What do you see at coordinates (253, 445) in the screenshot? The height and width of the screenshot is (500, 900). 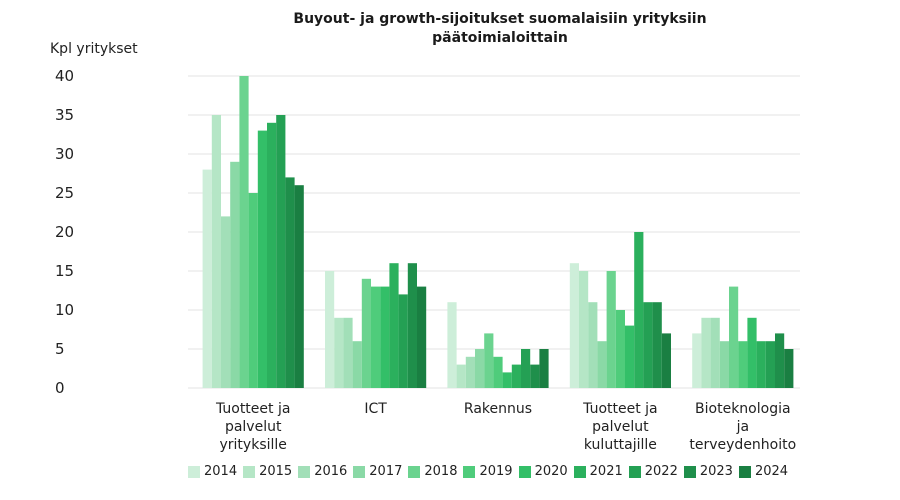 I see `x-category-label: yrityksille` at bounding box center [253, 445].